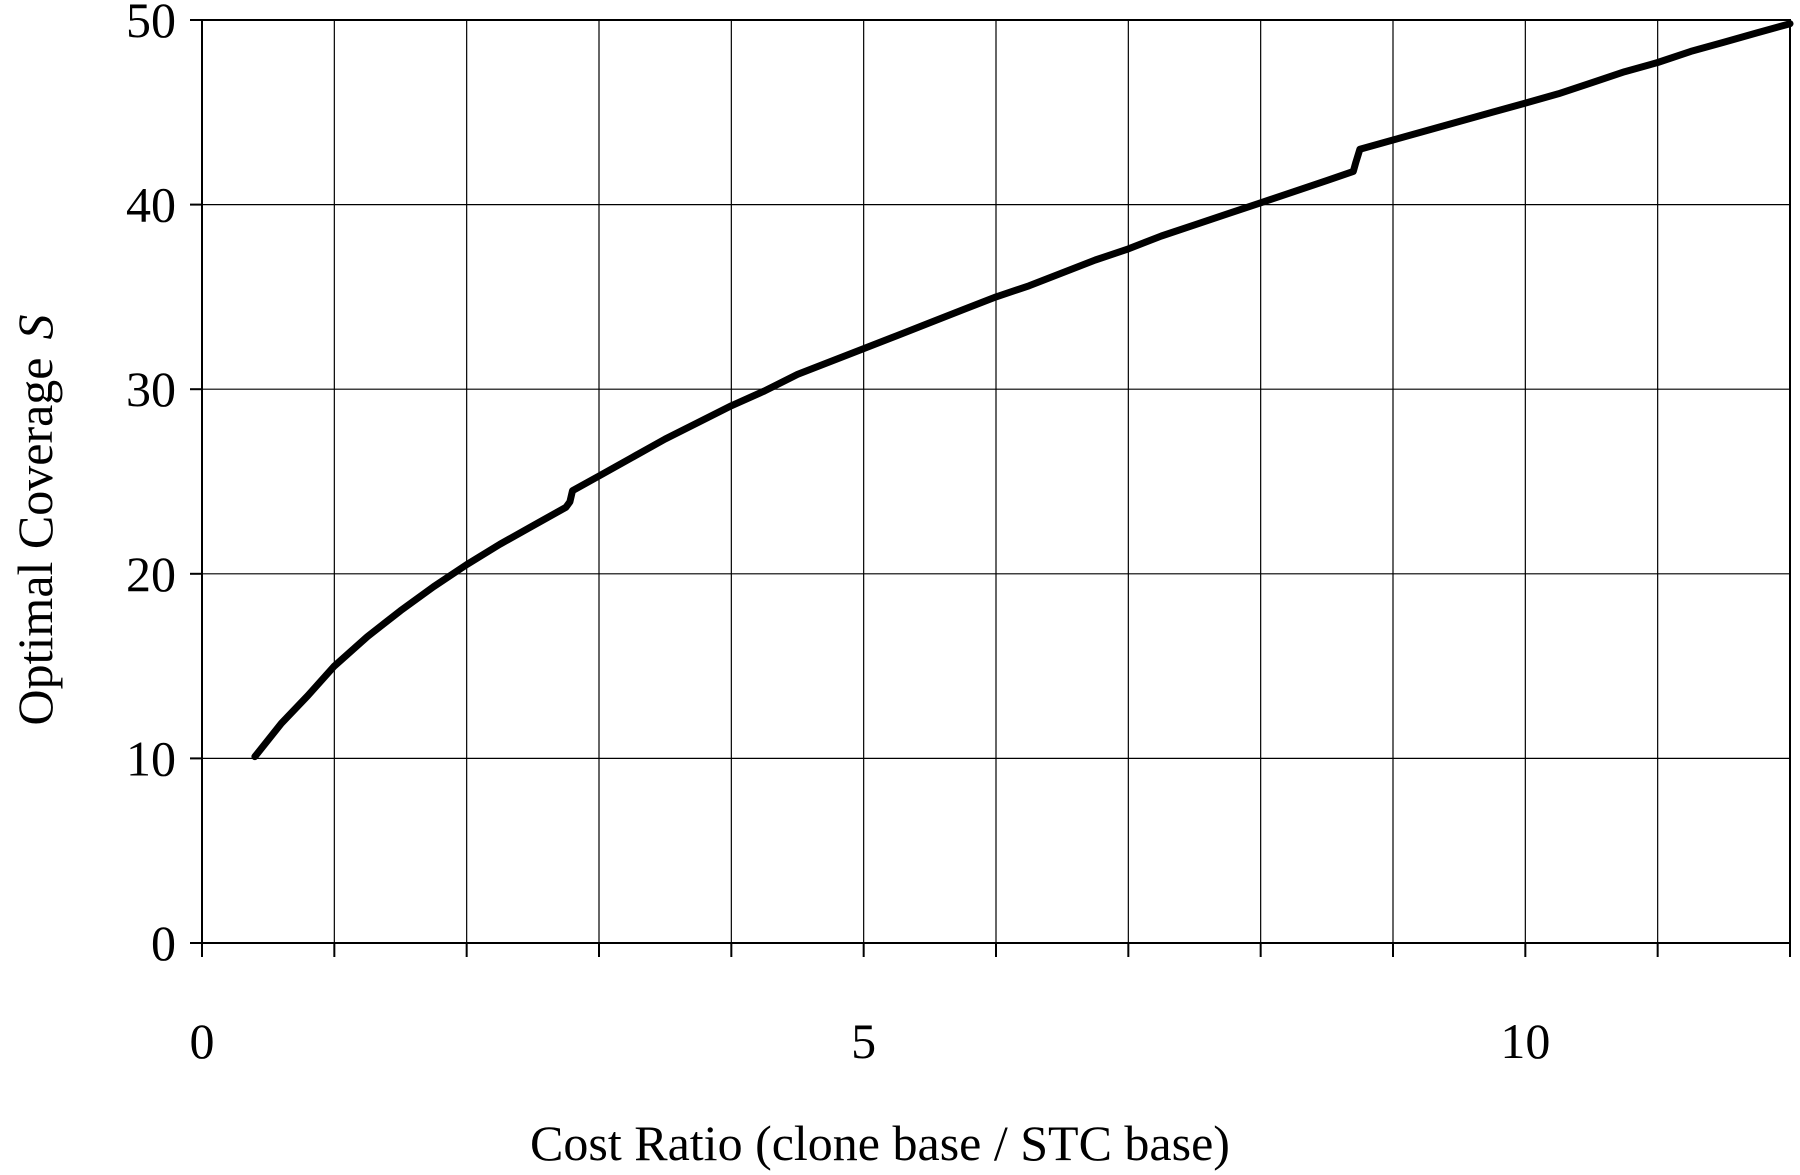  What do you see at coordinates (35, 327) in the screenshot?
I see `y-axis-title-symbol: S` at bounding box center [35, 327].